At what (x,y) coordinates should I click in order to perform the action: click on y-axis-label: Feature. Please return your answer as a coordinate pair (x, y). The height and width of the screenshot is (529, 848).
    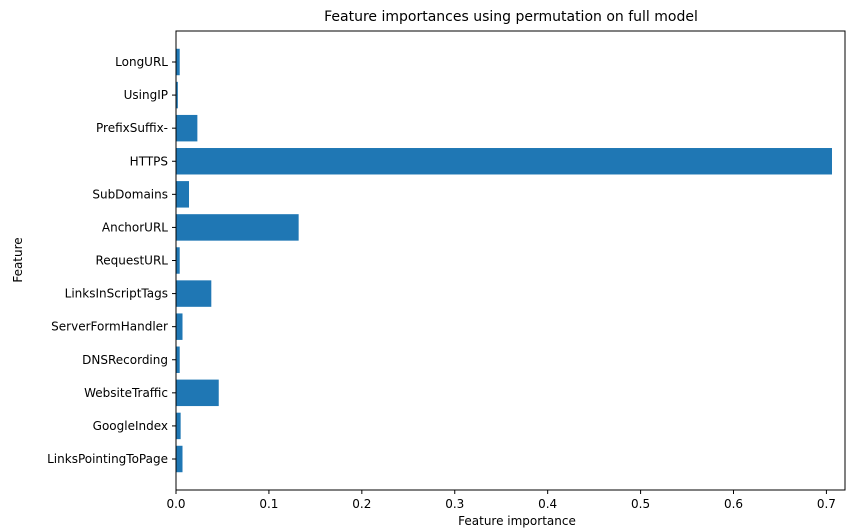
    Looking at the image, I should click on (18, 259).